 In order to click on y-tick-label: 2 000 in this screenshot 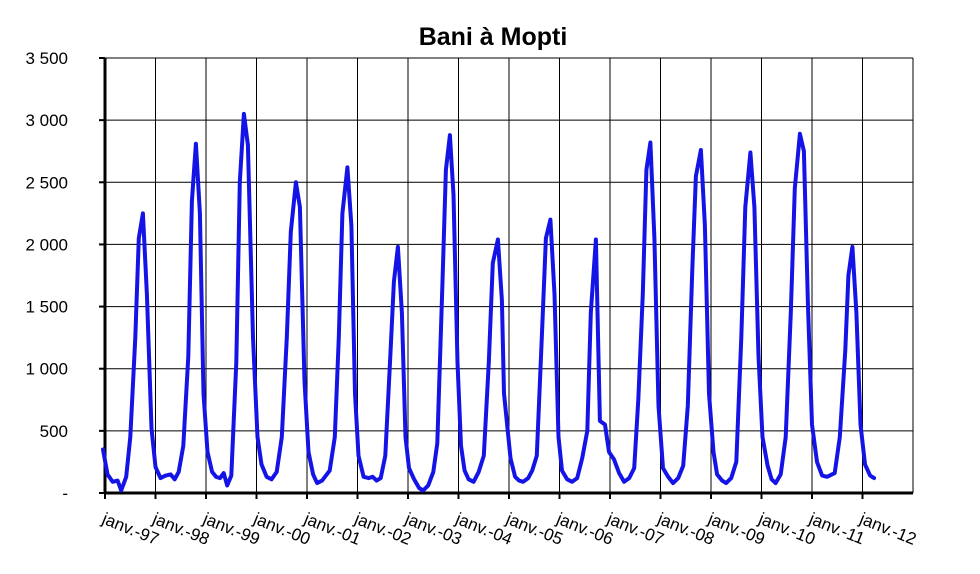, I will do `click(46, 244)`.